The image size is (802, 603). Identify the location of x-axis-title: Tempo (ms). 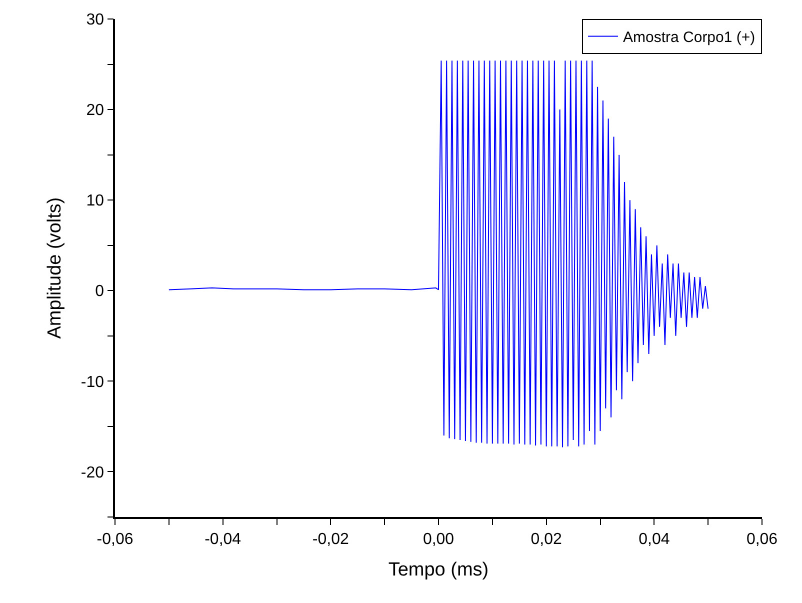
(438, 569).